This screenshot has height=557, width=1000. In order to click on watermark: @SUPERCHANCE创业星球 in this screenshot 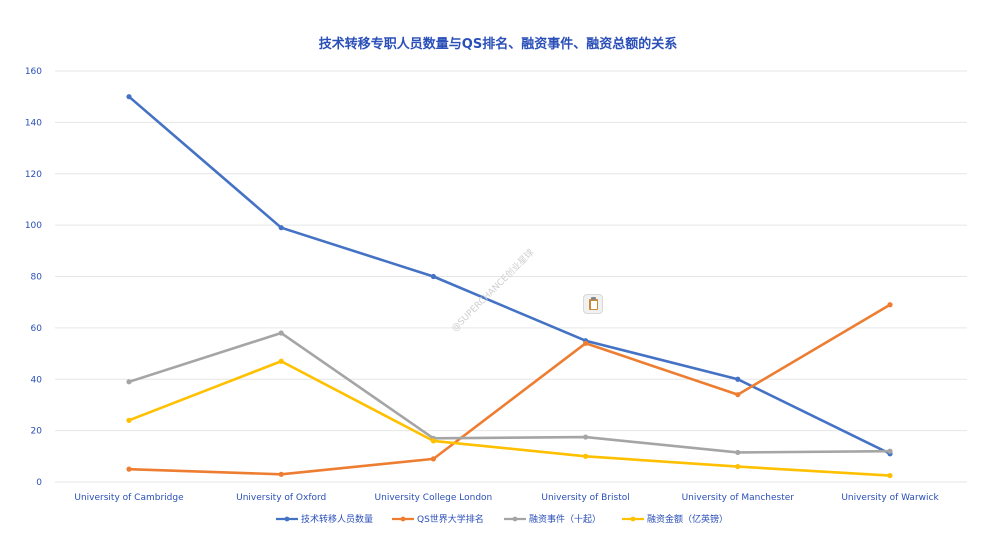, I will do `click(493, 290)`.